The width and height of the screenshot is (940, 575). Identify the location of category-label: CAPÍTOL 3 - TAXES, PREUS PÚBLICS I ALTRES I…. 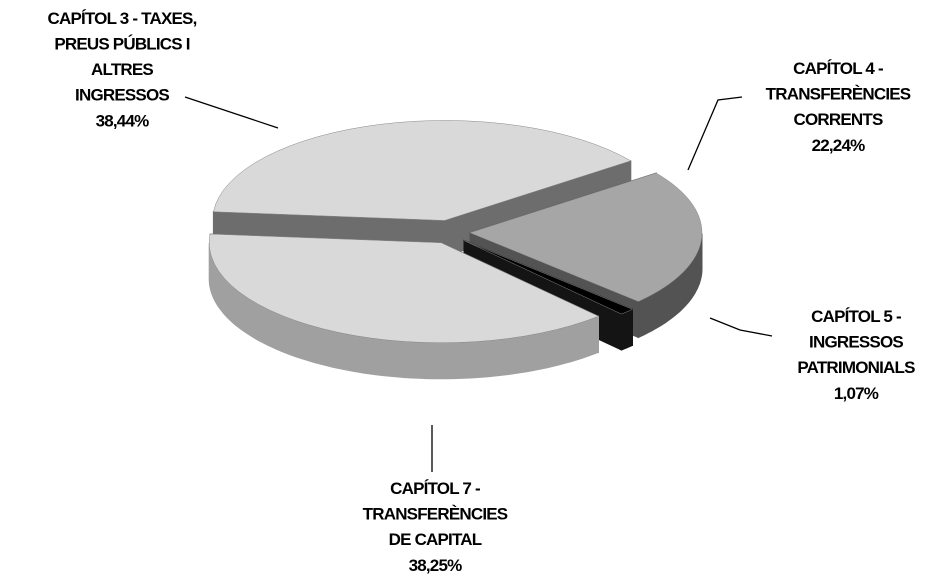
(121, 57).